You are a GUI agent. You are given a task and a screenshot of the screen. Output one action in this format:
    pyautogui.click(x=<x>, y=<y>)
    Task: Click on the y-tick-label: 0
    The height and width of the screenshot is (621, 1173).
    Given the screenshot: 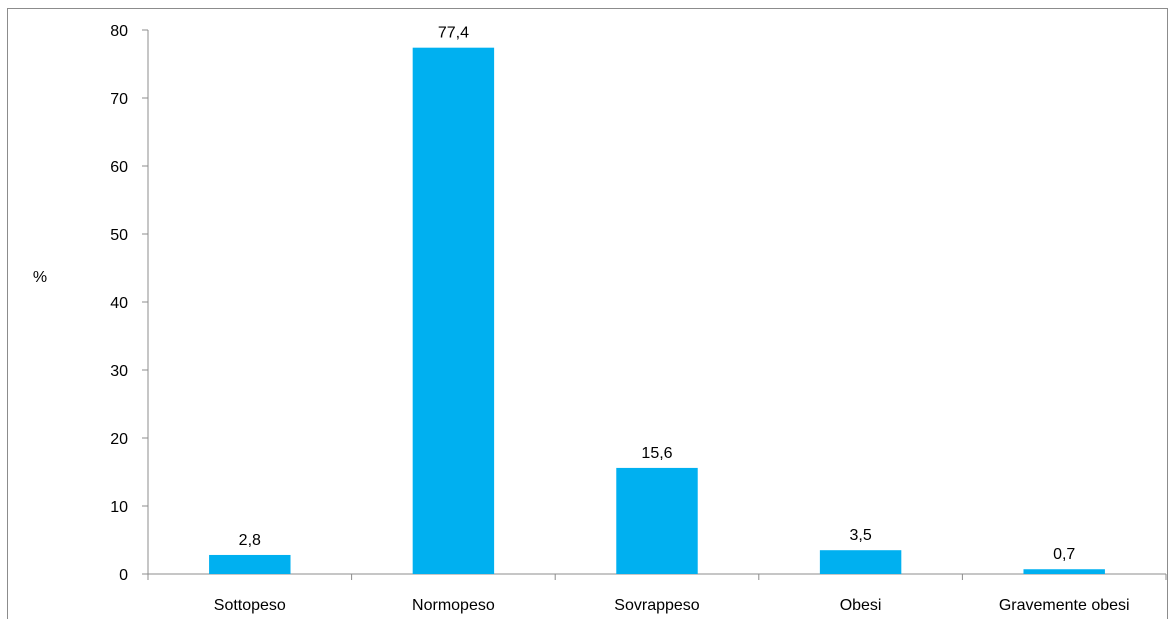 What is the action you would take?
    pyautogui.click(x=123, y=575)
    